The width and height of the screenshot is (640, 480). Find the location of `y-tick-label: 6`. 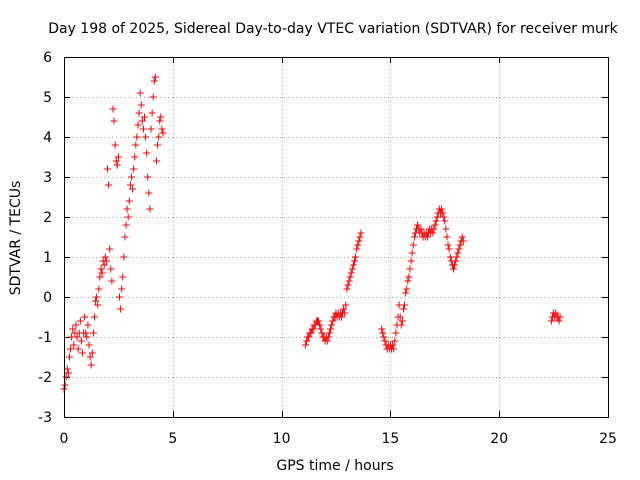

y-tick-label: 6 is located at coordinates (47, 58).